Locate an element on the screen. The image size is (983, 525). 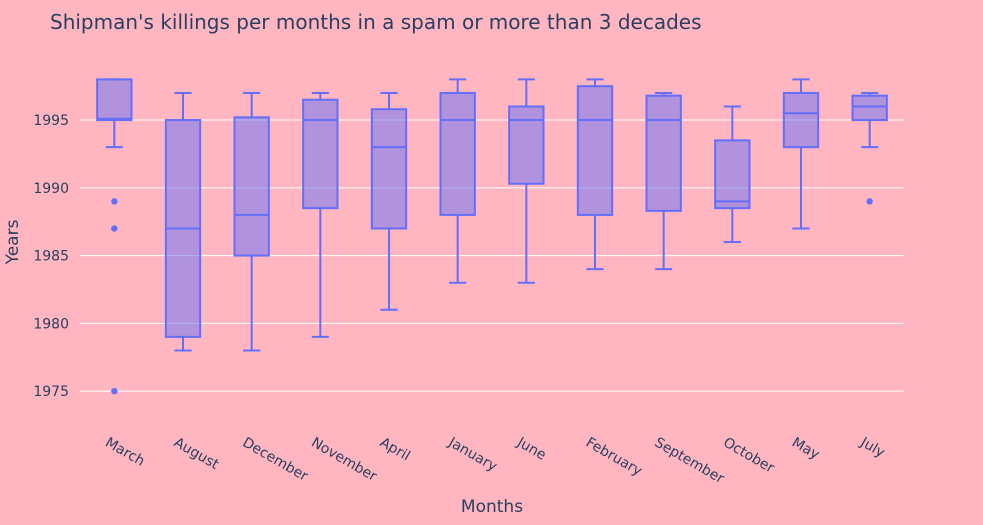
x-axis-title: Months is located at coordinates (492, 507).